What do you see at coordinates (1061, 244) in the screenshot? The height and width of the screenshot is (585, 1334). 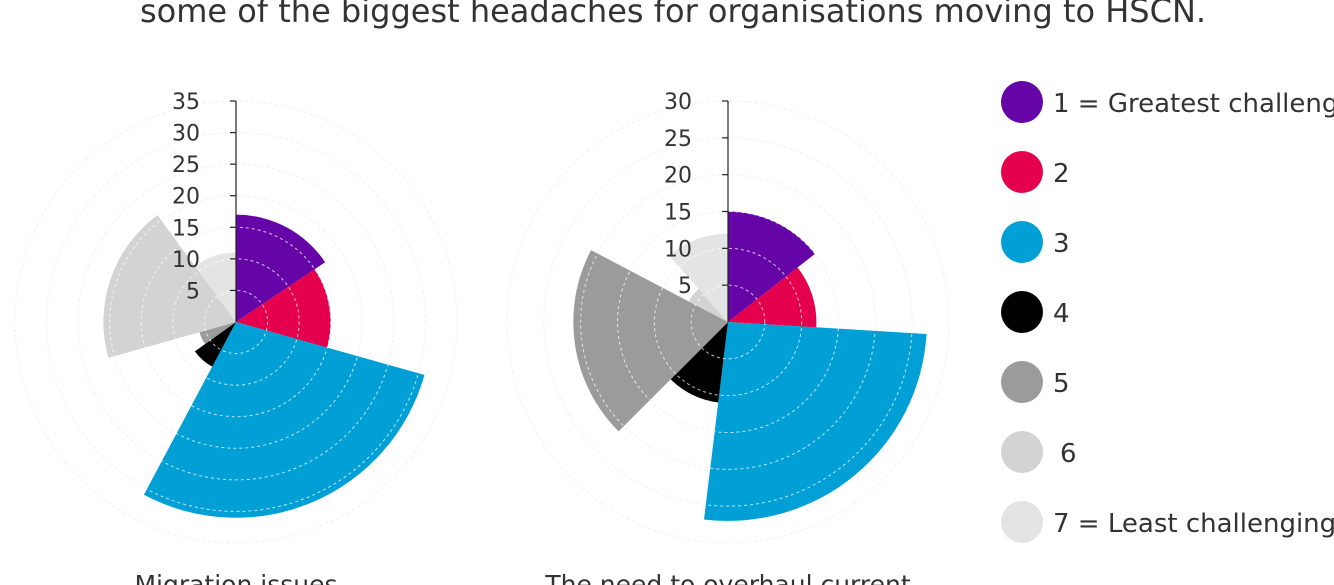 I see `legend-label: 3` at bounding box center [1061, 244].